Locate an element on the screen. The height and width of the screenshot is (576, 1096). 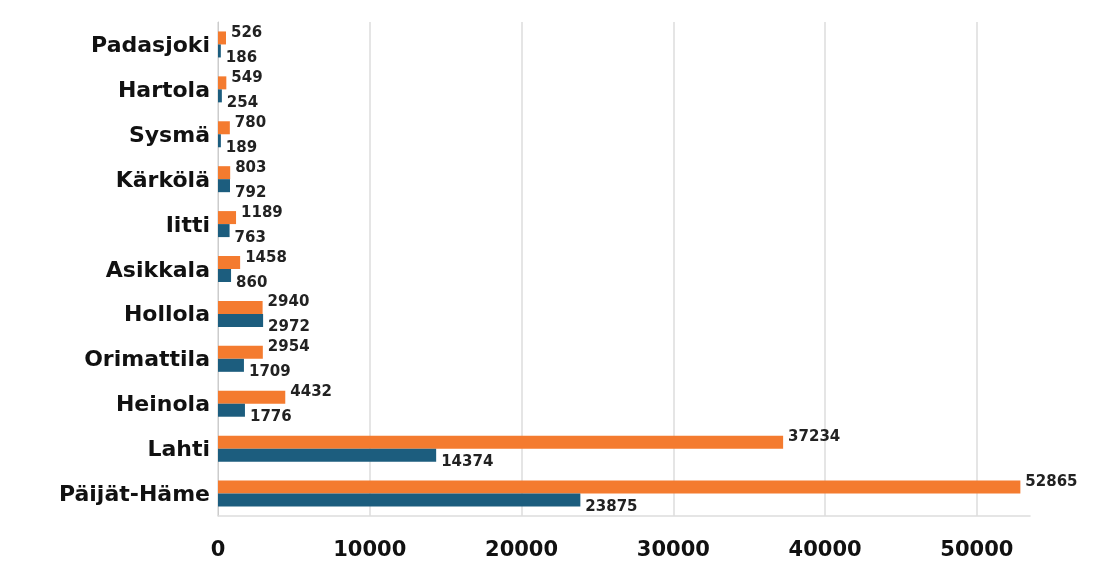
data-label: 1776 is located at coordinates (270, 416).